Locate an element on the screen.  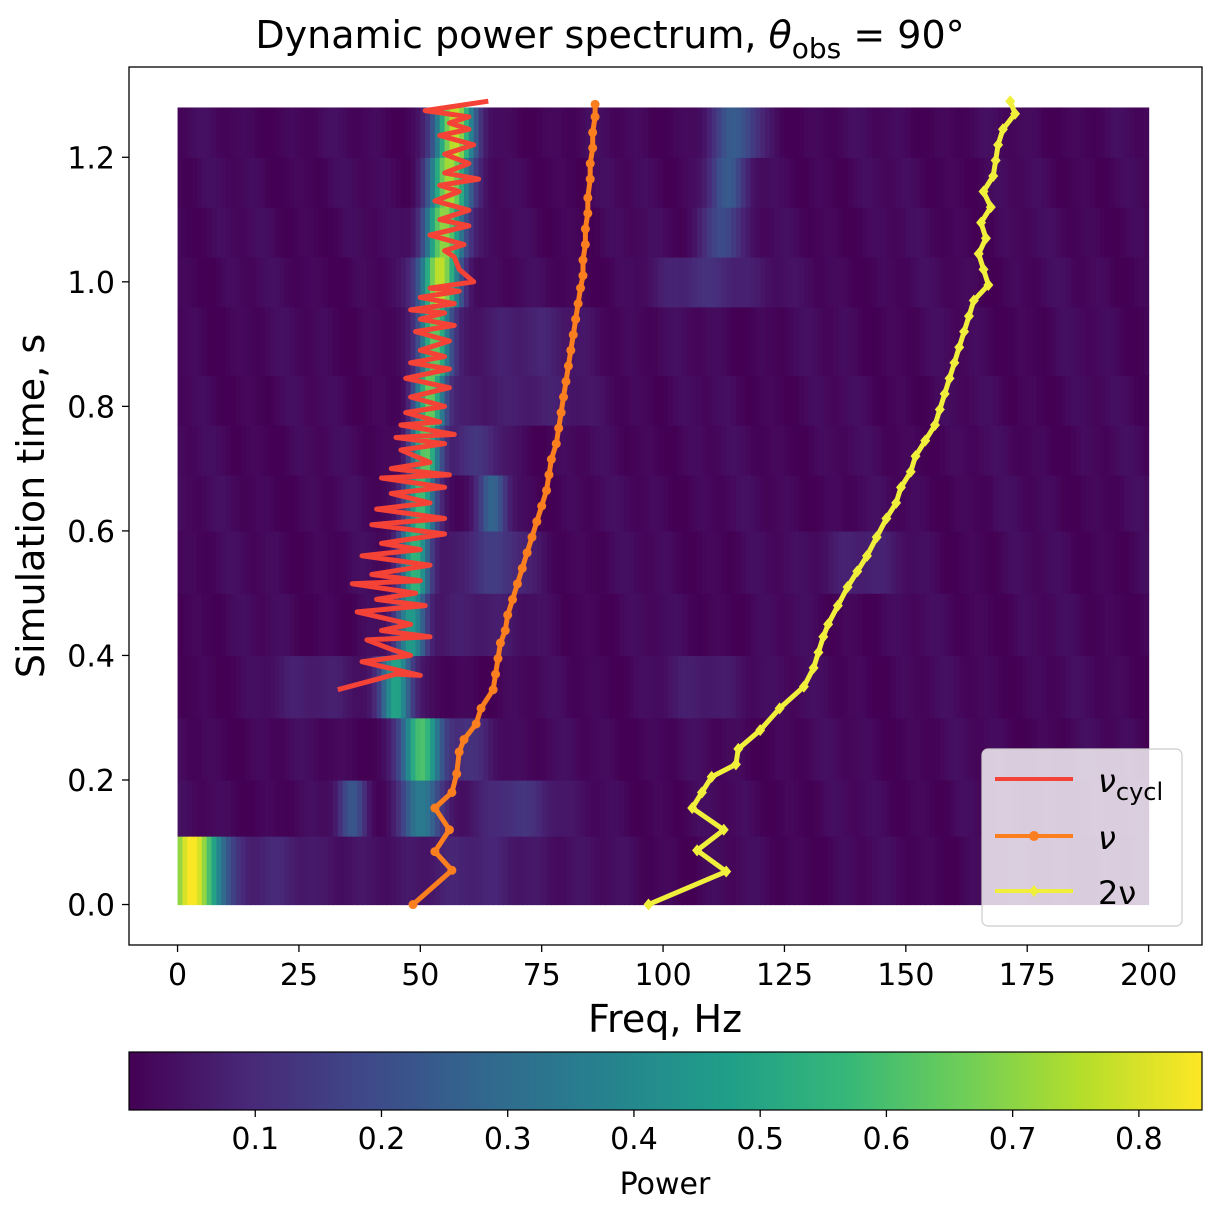
legend-label-nu: ν is located at coordinates (1107, 838).